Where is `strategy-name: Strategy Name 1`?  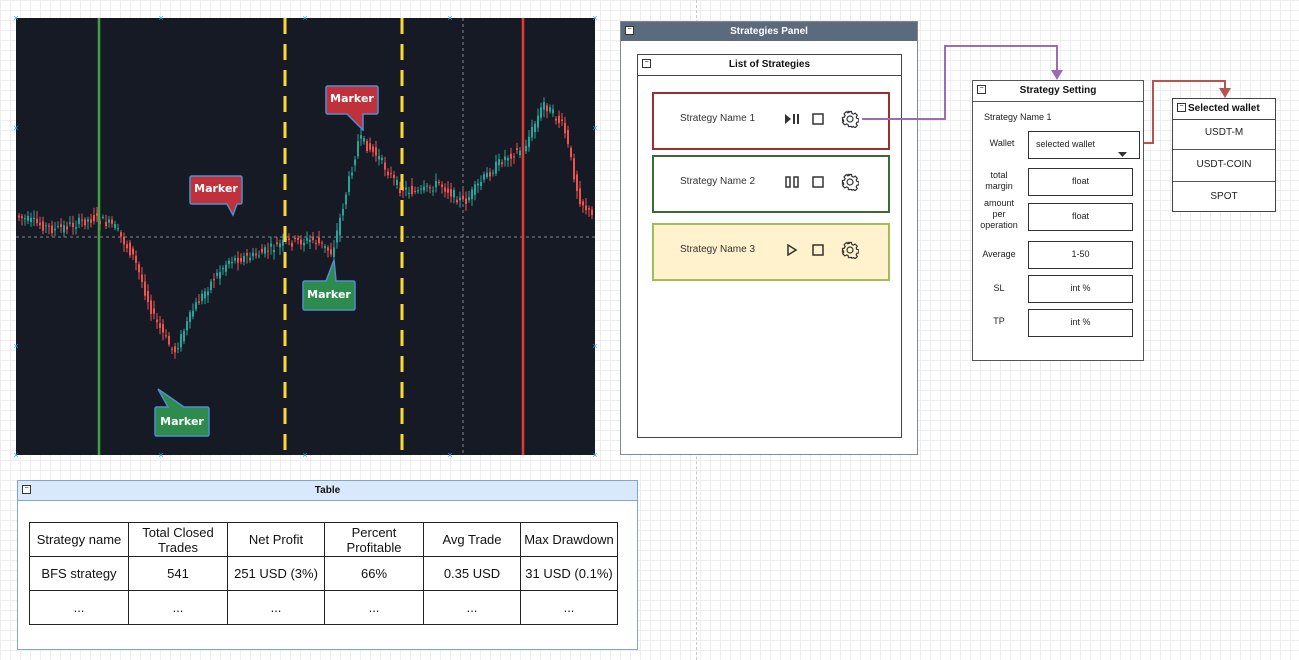
strategy-name: Strategy Name 1 is located at coordinates (718, 118).